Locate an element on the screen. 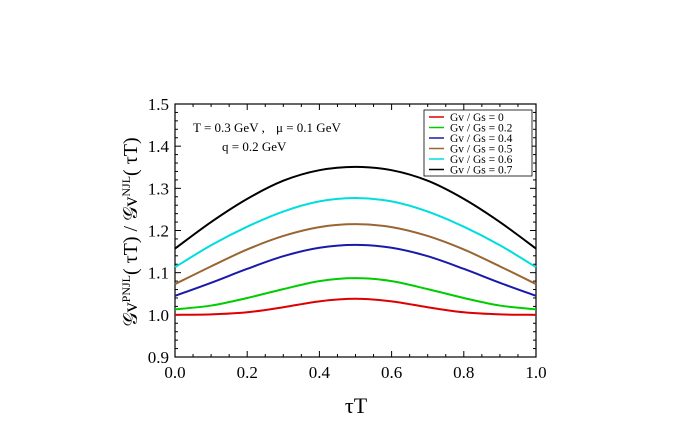 Image resolution: width=700 pixels, height=445 pixels. legend-label: Gv / Gs = 0.6 is located at coordinates (481, 160).